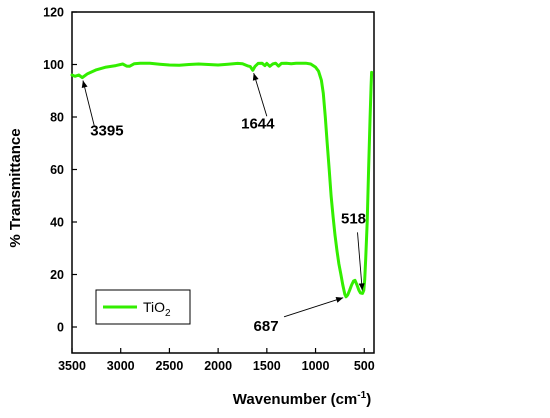  I want to click on x-axis-title-sup: -1, so click(361, 395).